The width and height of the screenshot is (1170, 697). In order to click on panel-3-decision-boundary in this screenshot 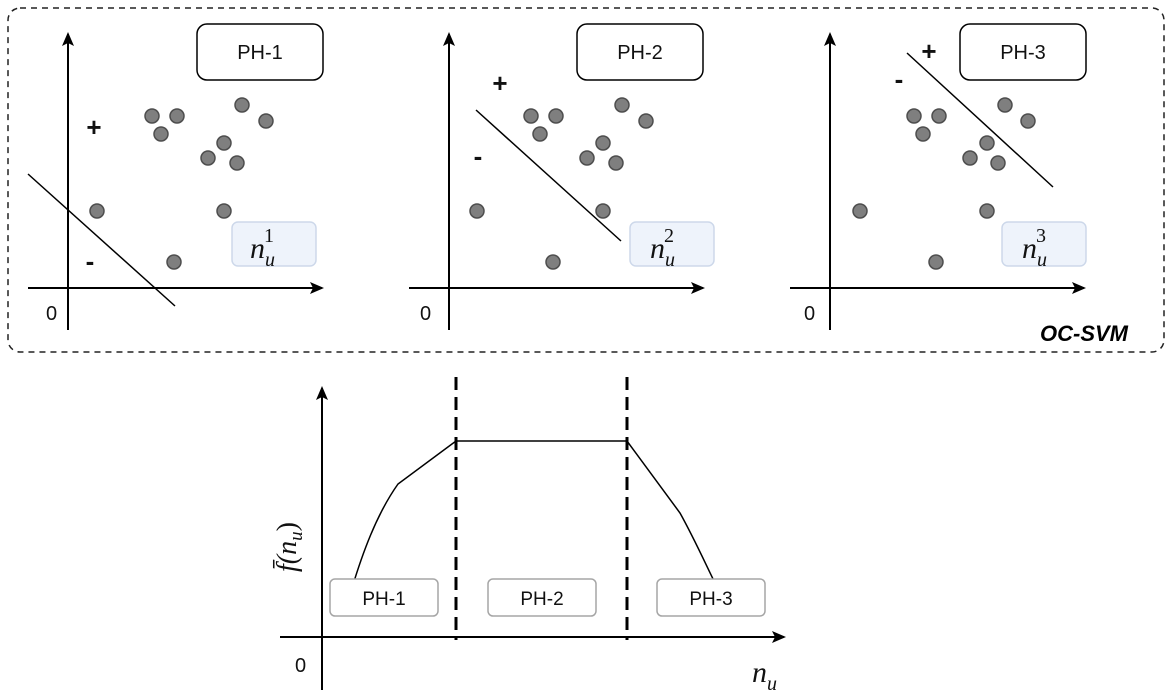, I will do `click(980, 120)`.